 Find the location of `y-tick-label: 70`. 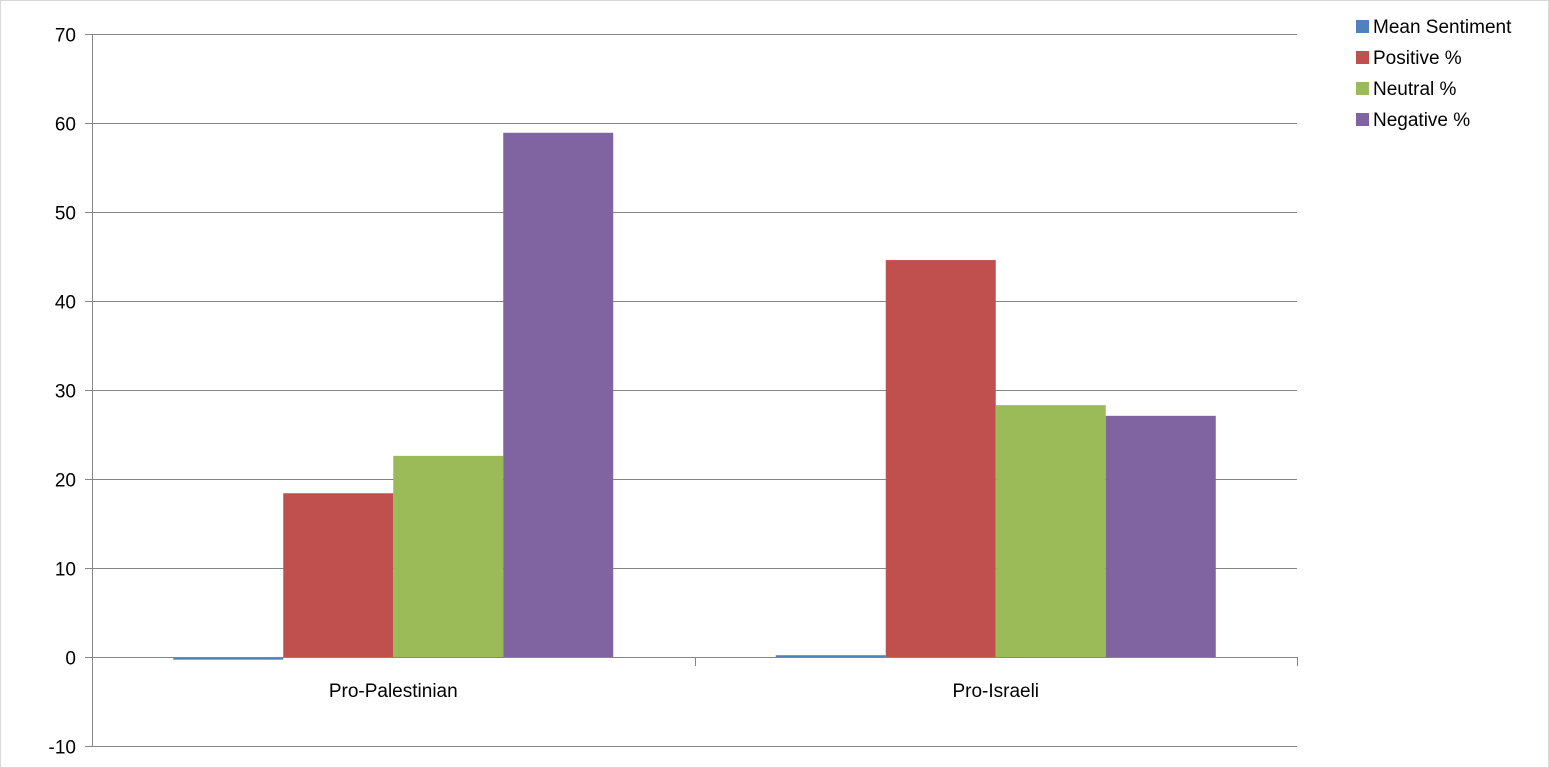

y-tick-label: 70 is located at coordinates (65, 36).